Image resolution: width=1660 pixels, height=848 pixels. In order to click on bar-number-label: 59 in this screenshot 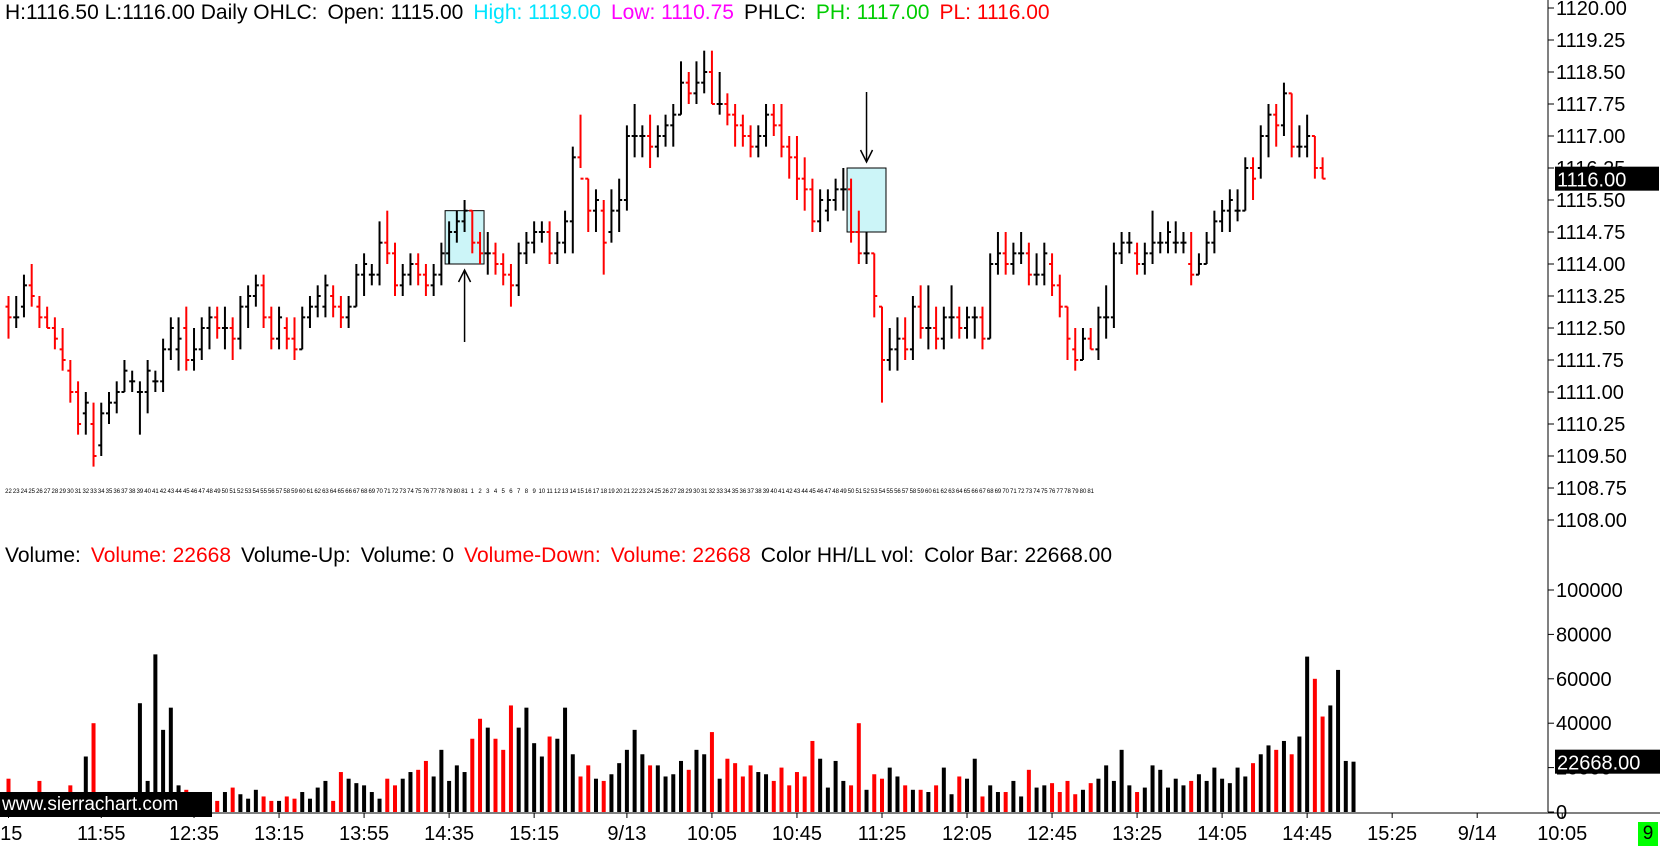, I will do `click(294, 492)`.